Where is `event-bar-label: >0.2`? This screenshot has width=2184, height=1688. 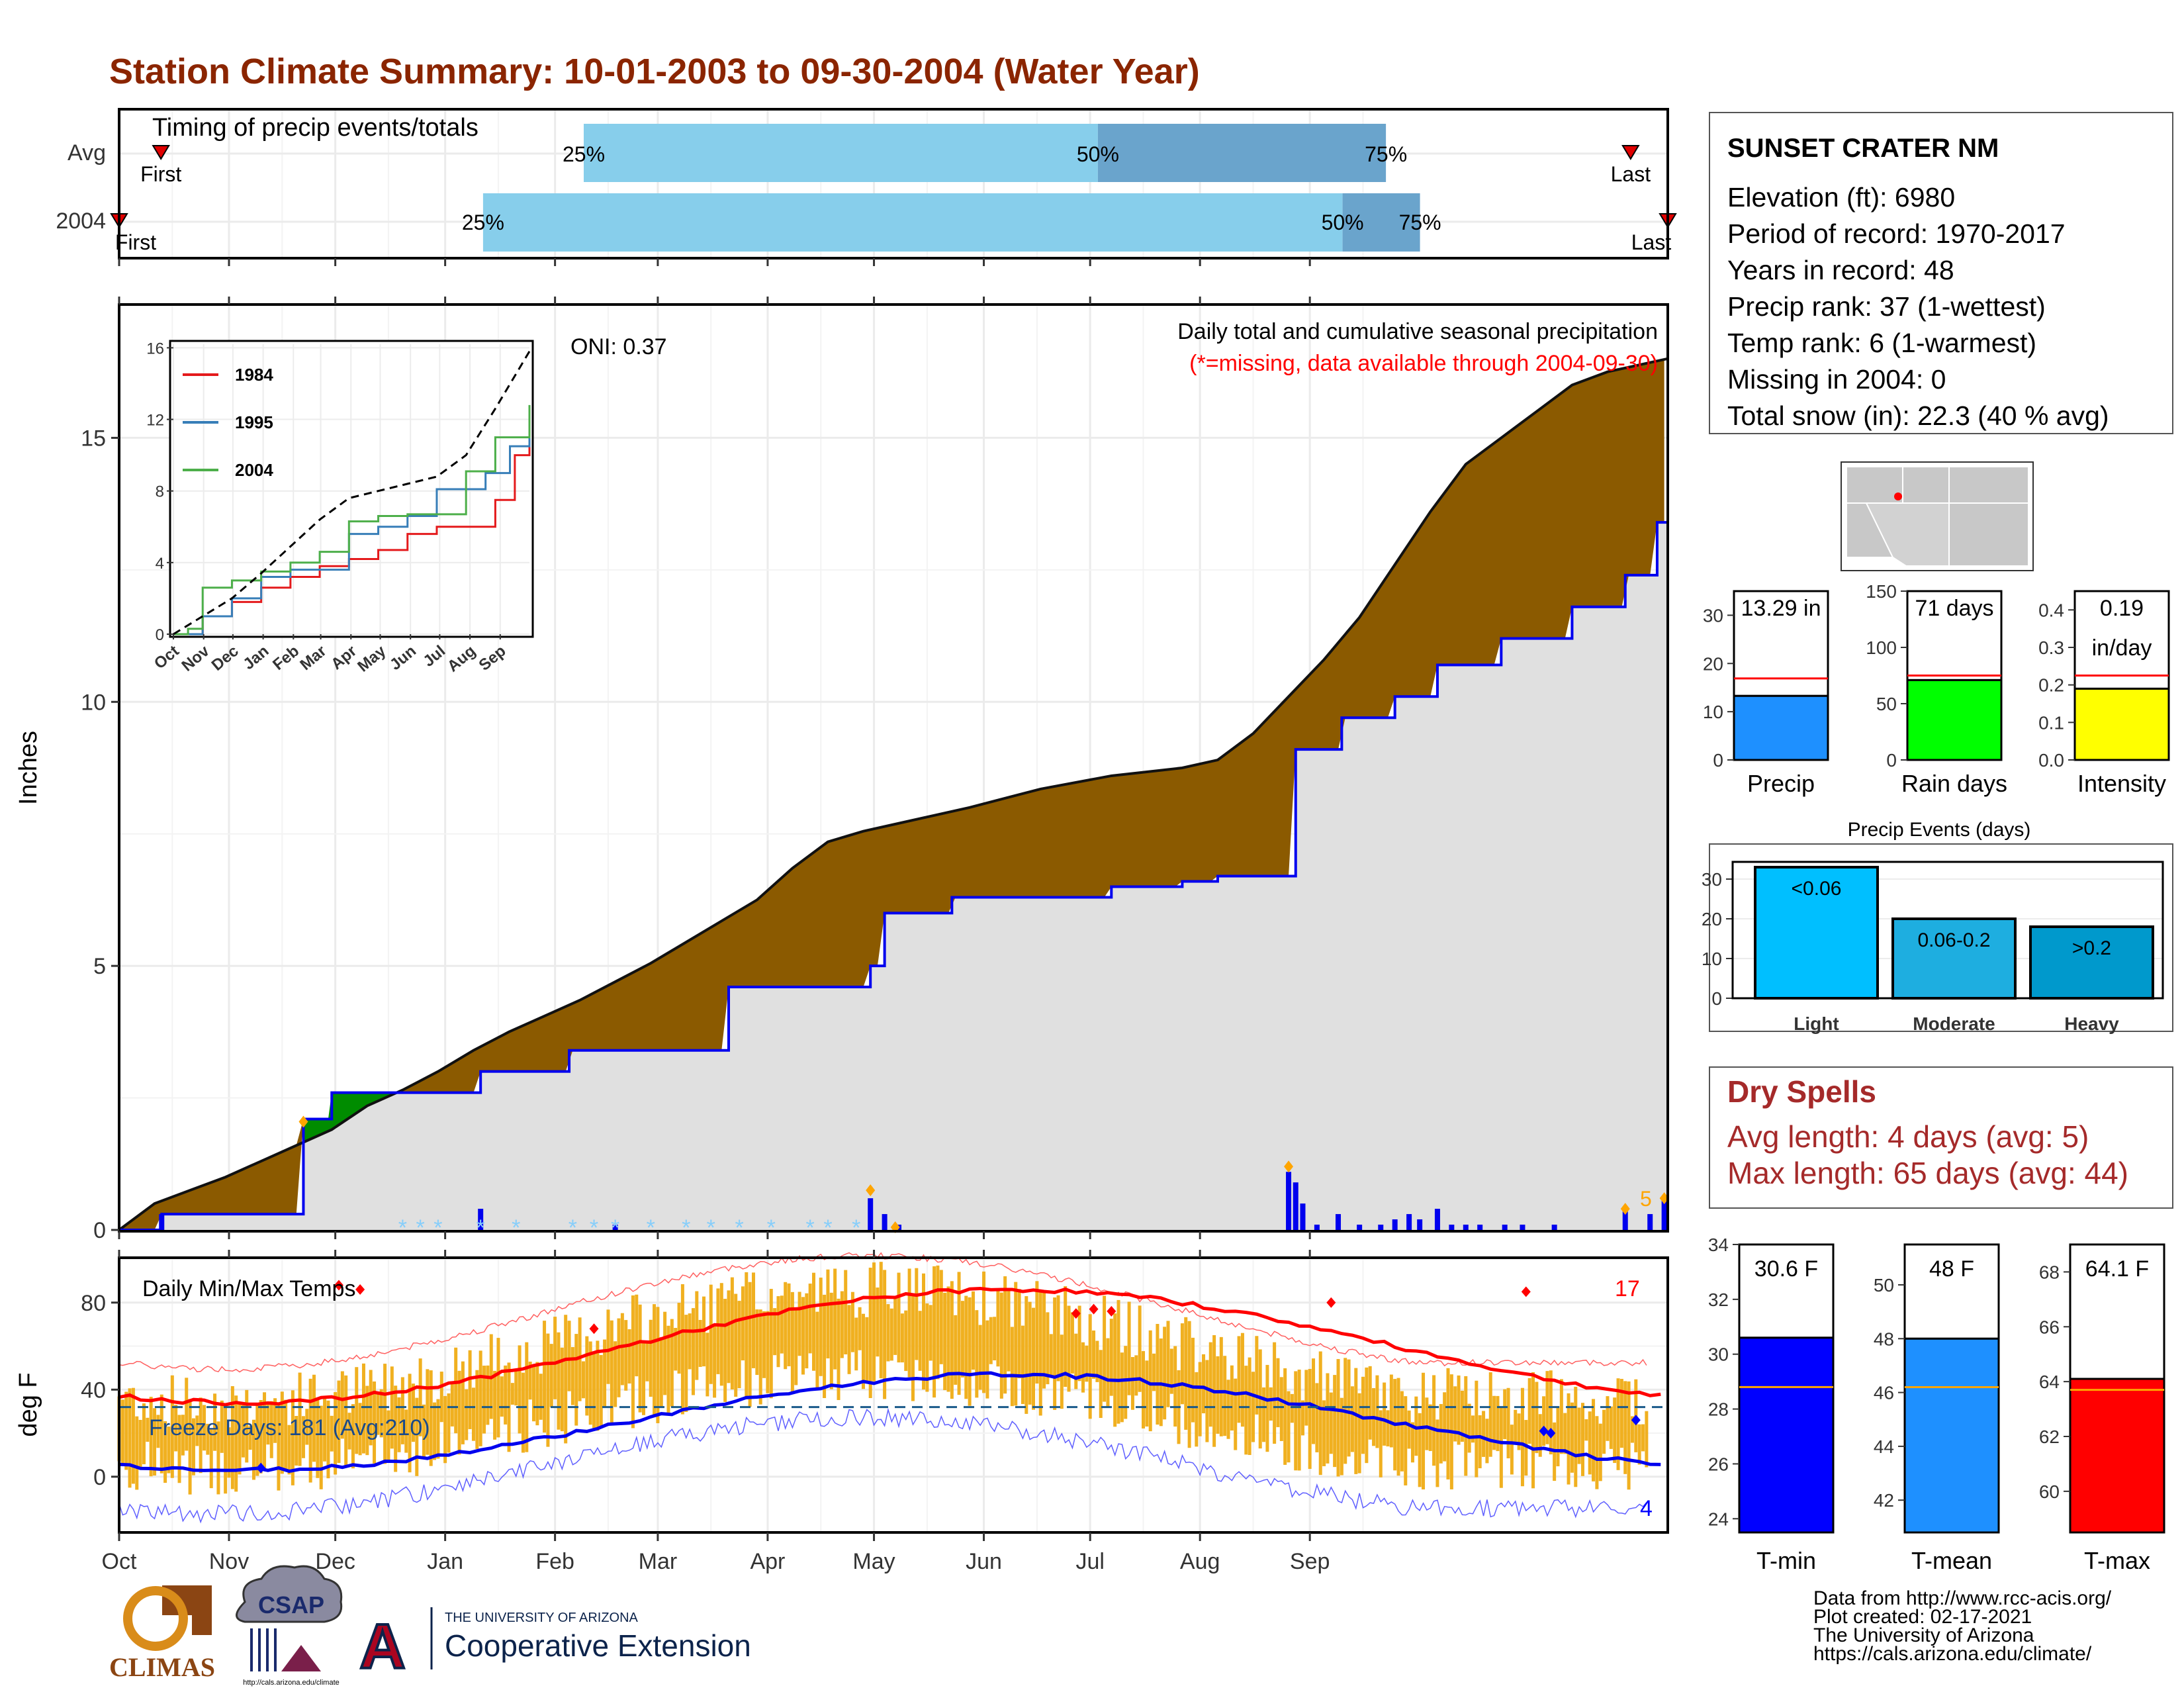 event-bar-label: >0.2 is located at coordinates (2091, 948).